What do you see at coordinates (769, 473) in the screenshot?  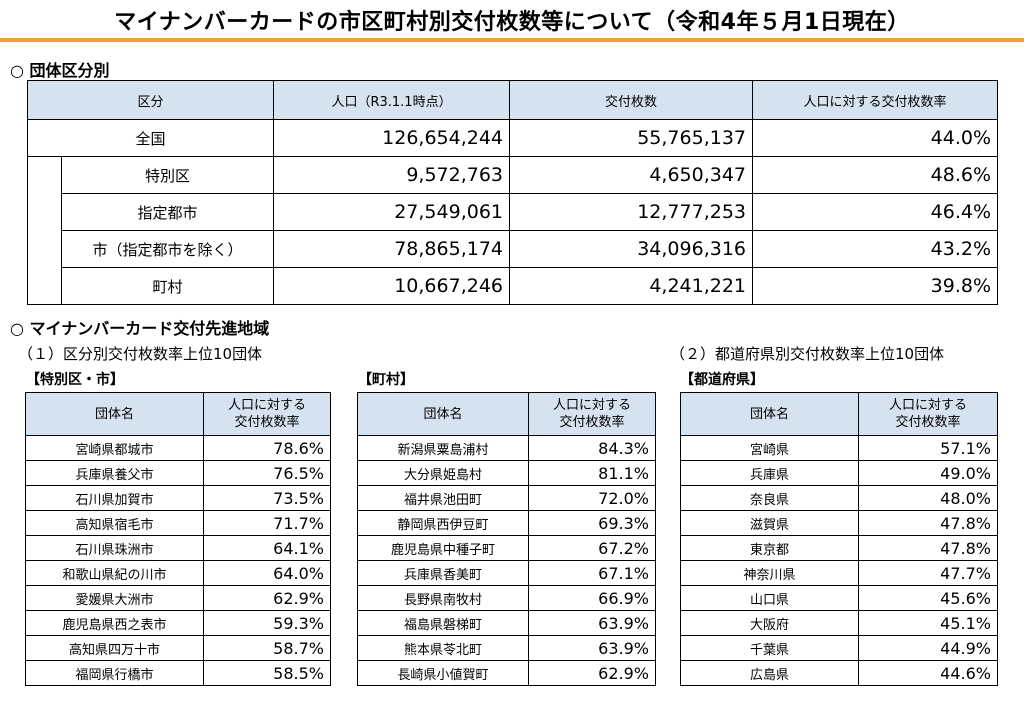 I see `org-name: 兵庫県` at bounding box center [769, 473].